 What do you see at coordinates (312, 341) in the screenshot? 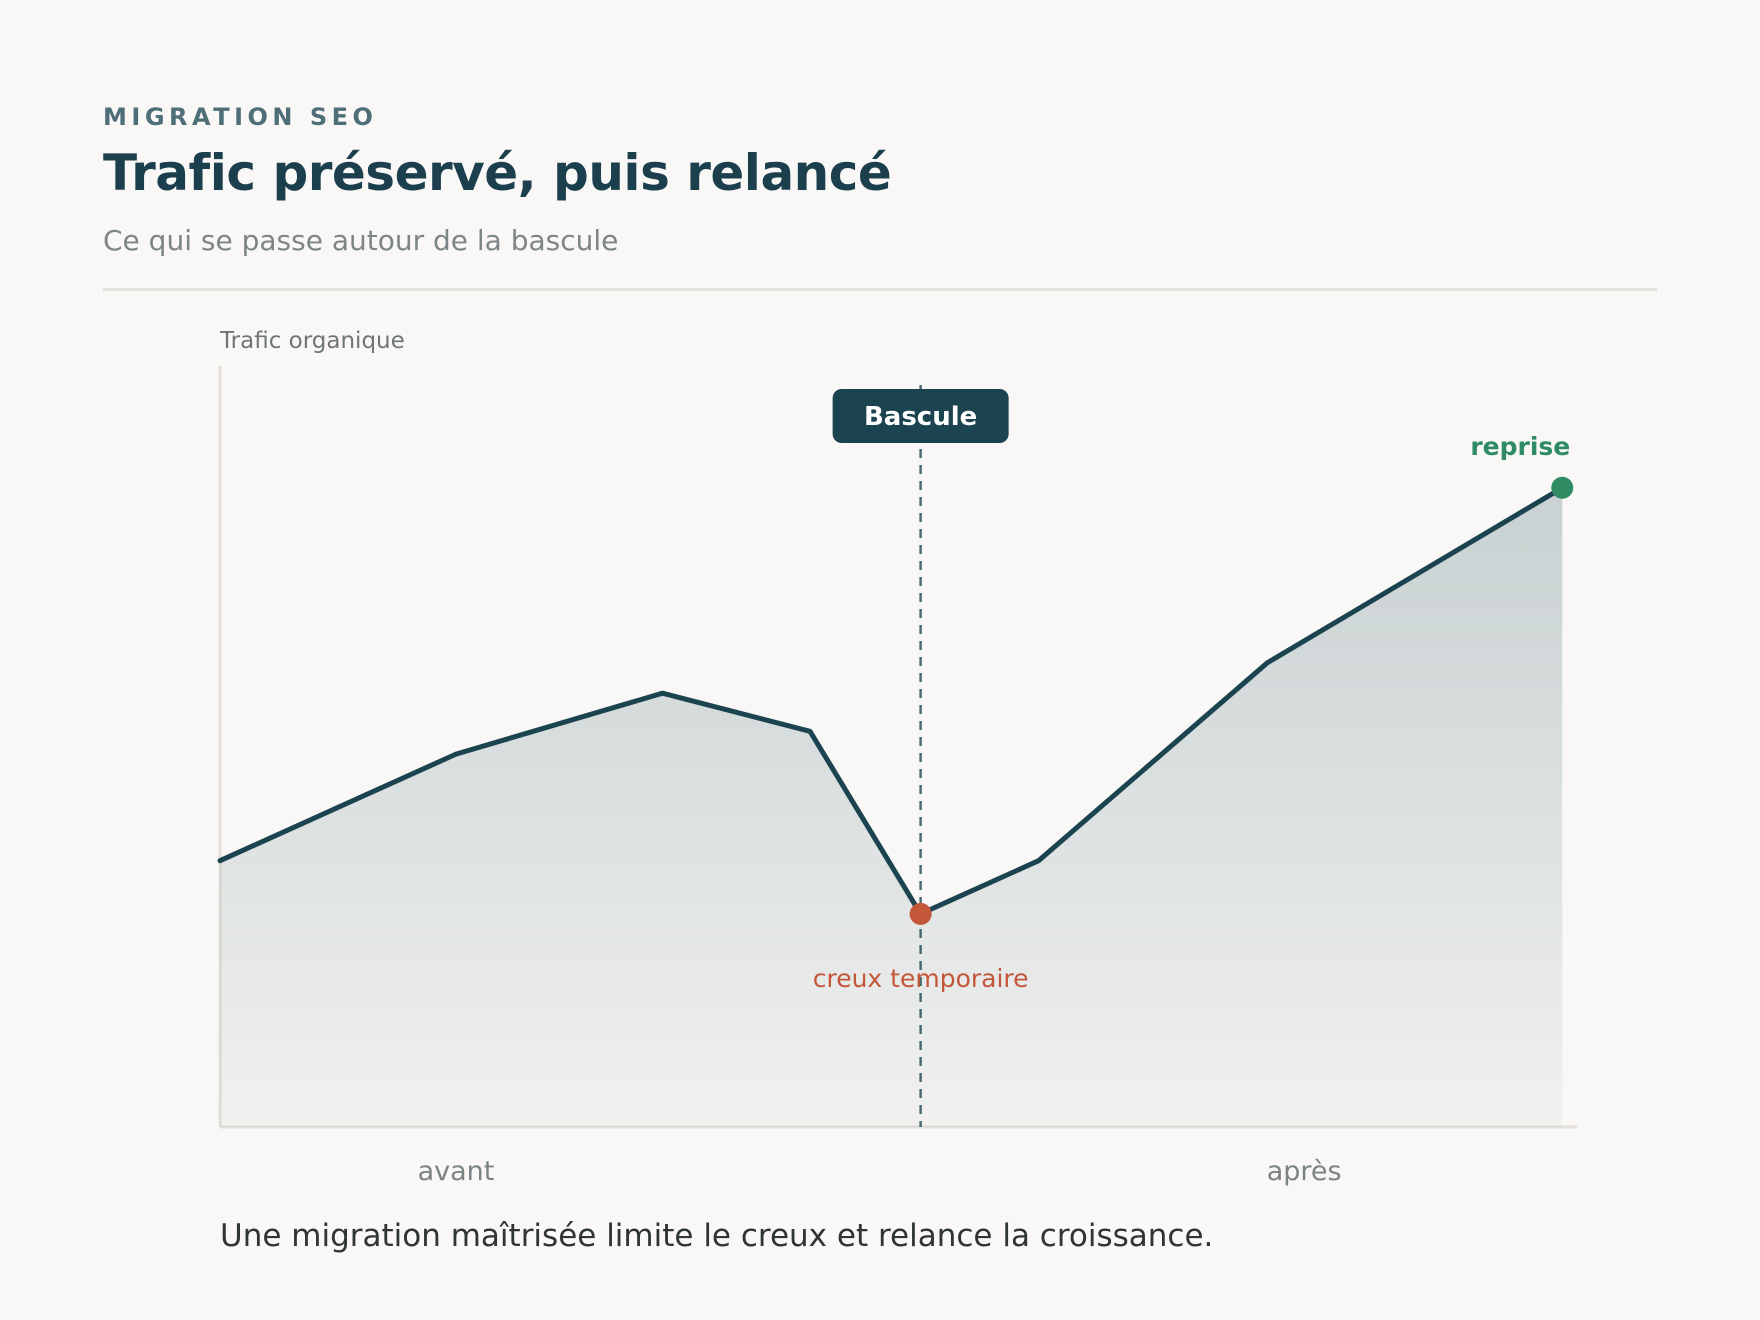
I see `y-axis-label: Trafic organique` at bounding box center [312, 341].